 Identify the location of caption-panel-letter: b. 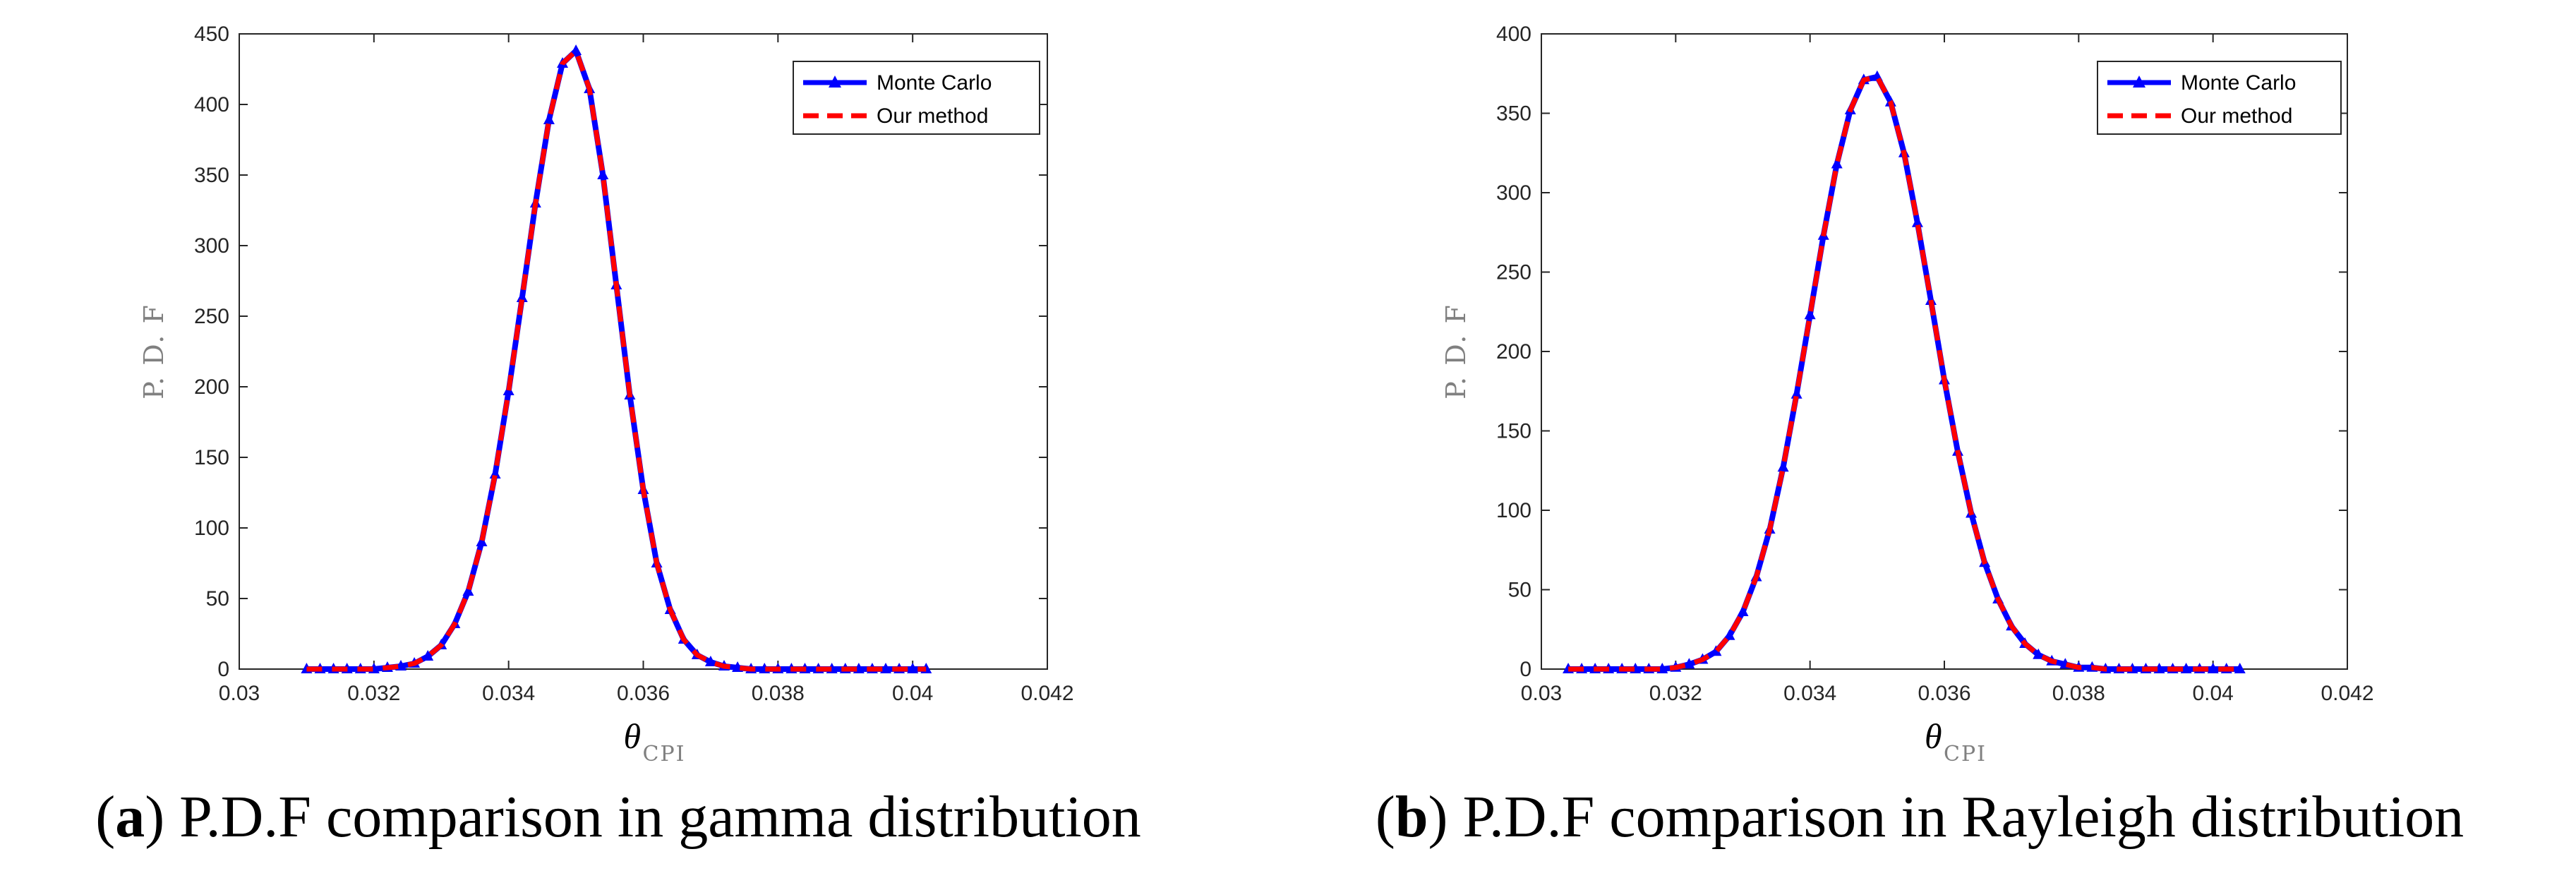
(1411, 817).